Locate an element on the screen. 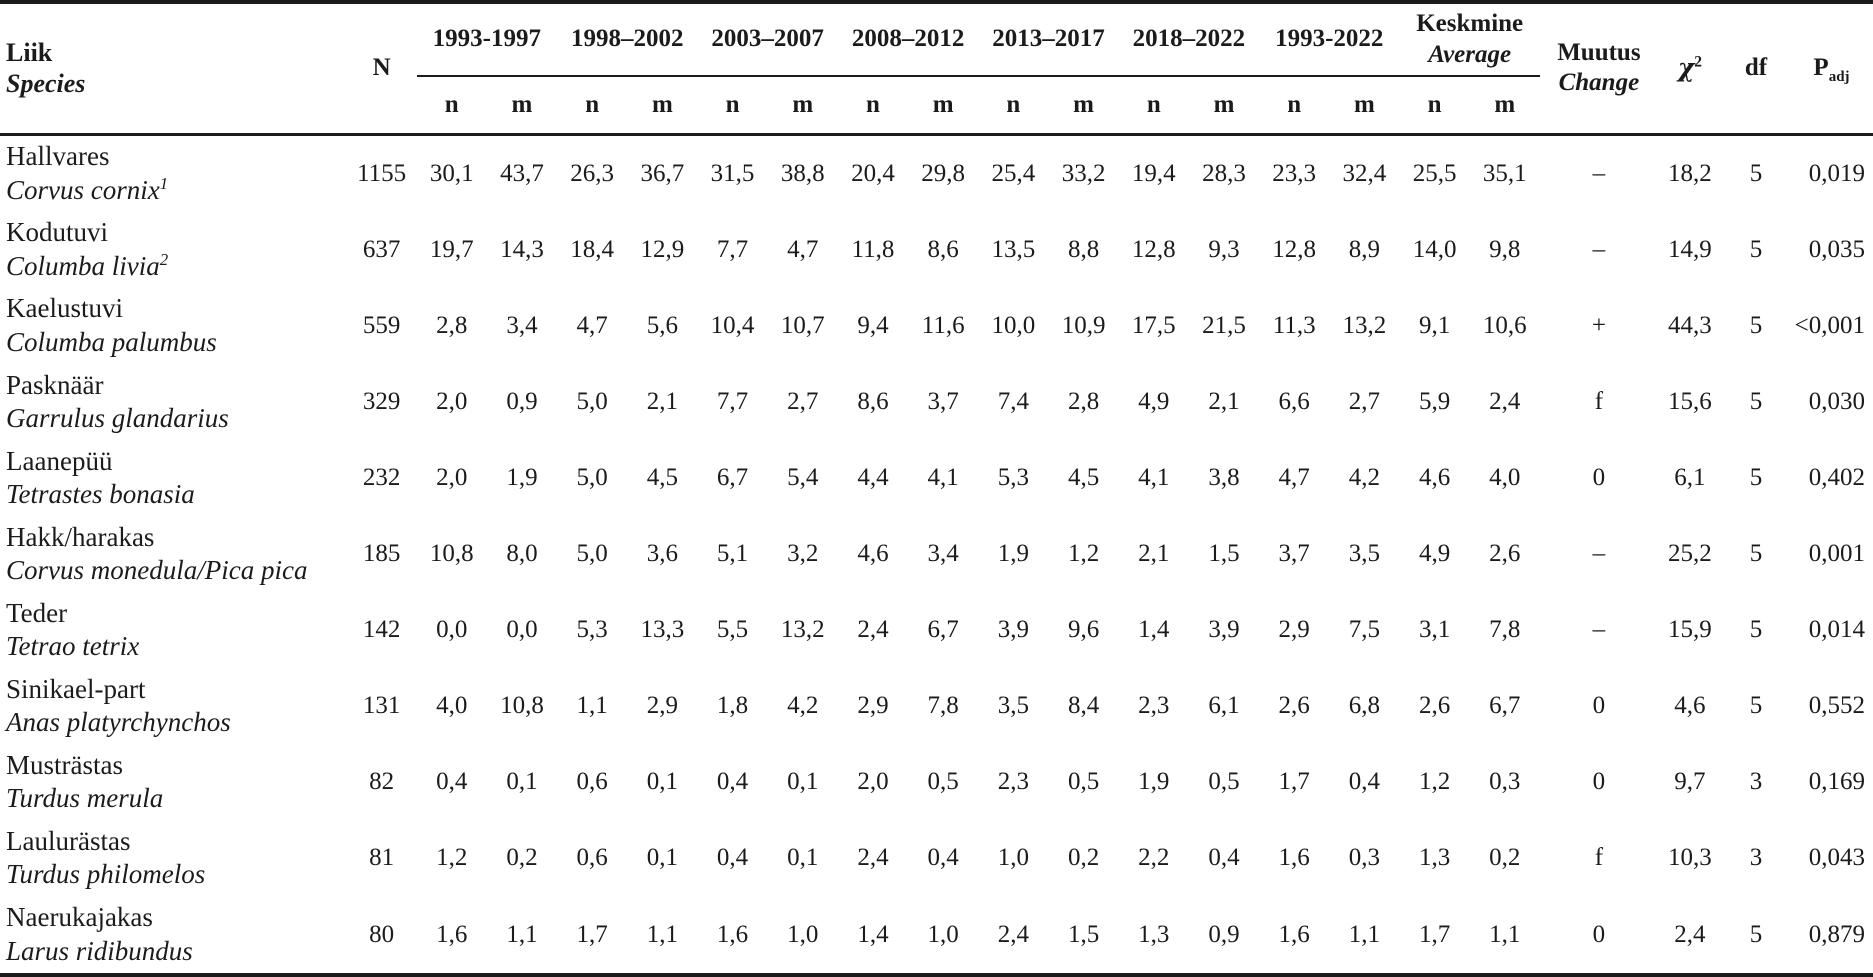 The image size is (1873, 977). value-cell: 13,5 is located at coordinates (1013, 249).